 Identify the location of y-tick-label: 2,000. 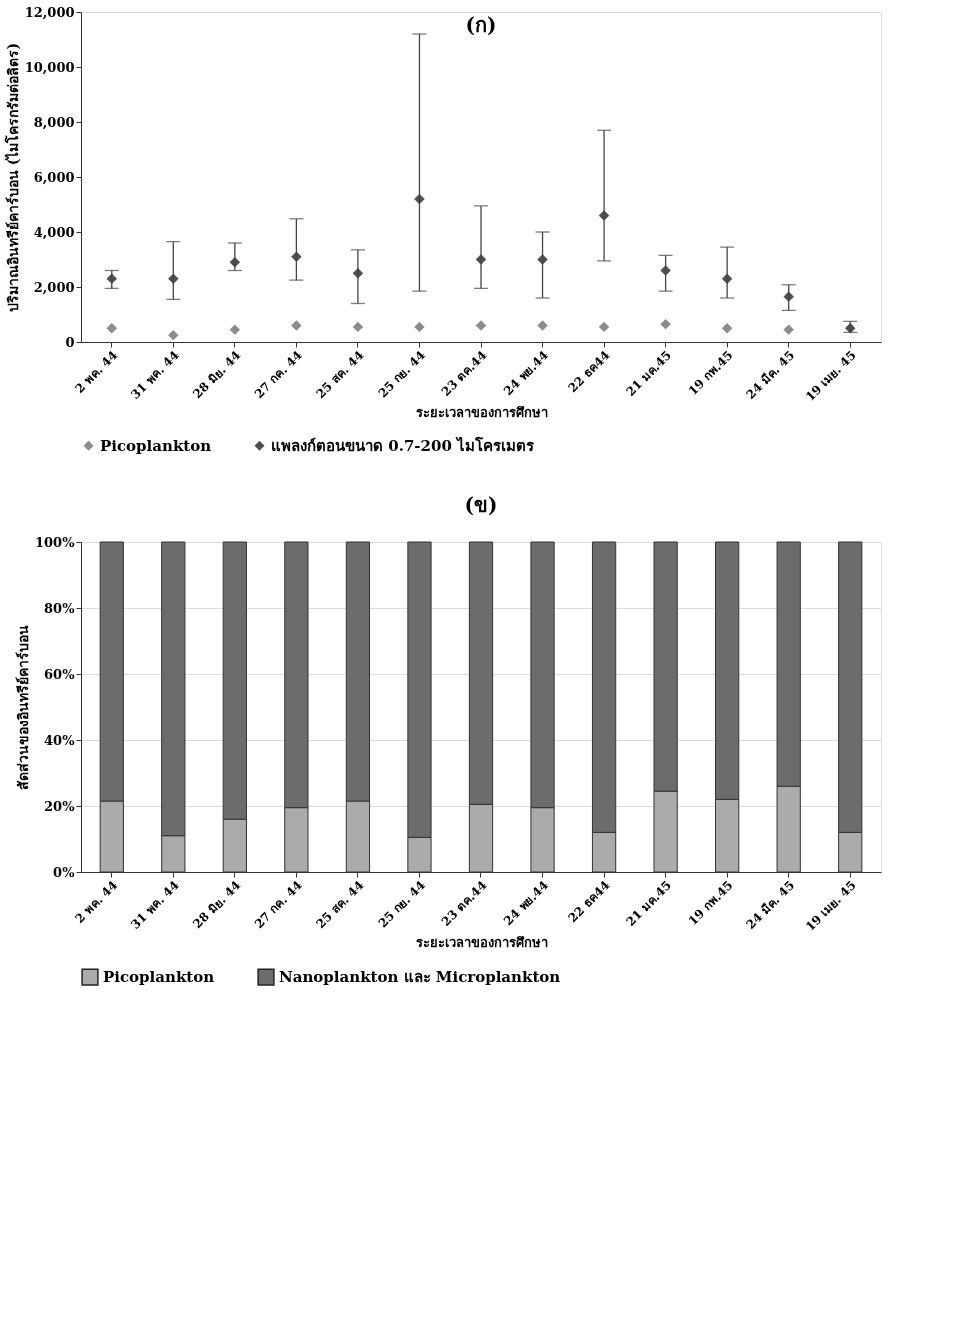
(54, 287).